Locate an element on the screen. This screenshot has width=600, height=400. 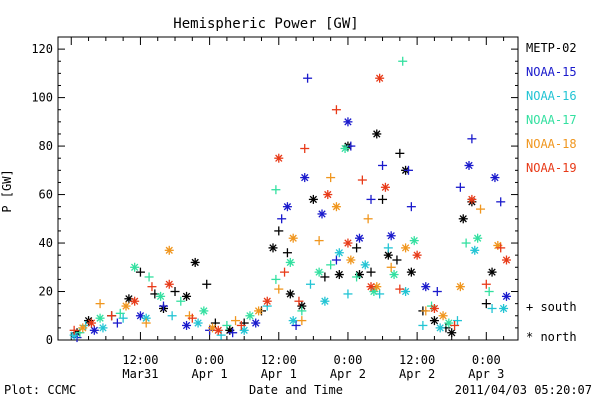
legend-item-noaa-18: NOAA-18 is located at coordinates (551, 144).